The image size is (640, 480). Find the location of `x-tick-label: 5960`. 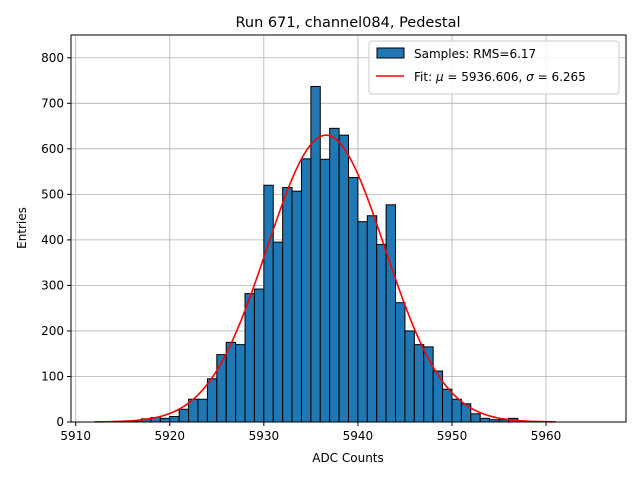

x-tick-label: 5960 is located at coordinates (546, 436).